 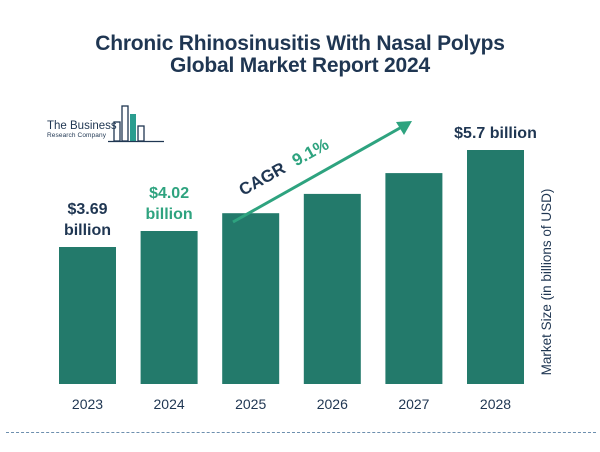 What do you see at coordinates (169, 193) in the screenshot?
I see `data-label-2024-line-1: $4.02` at bounding box center [169, 193].